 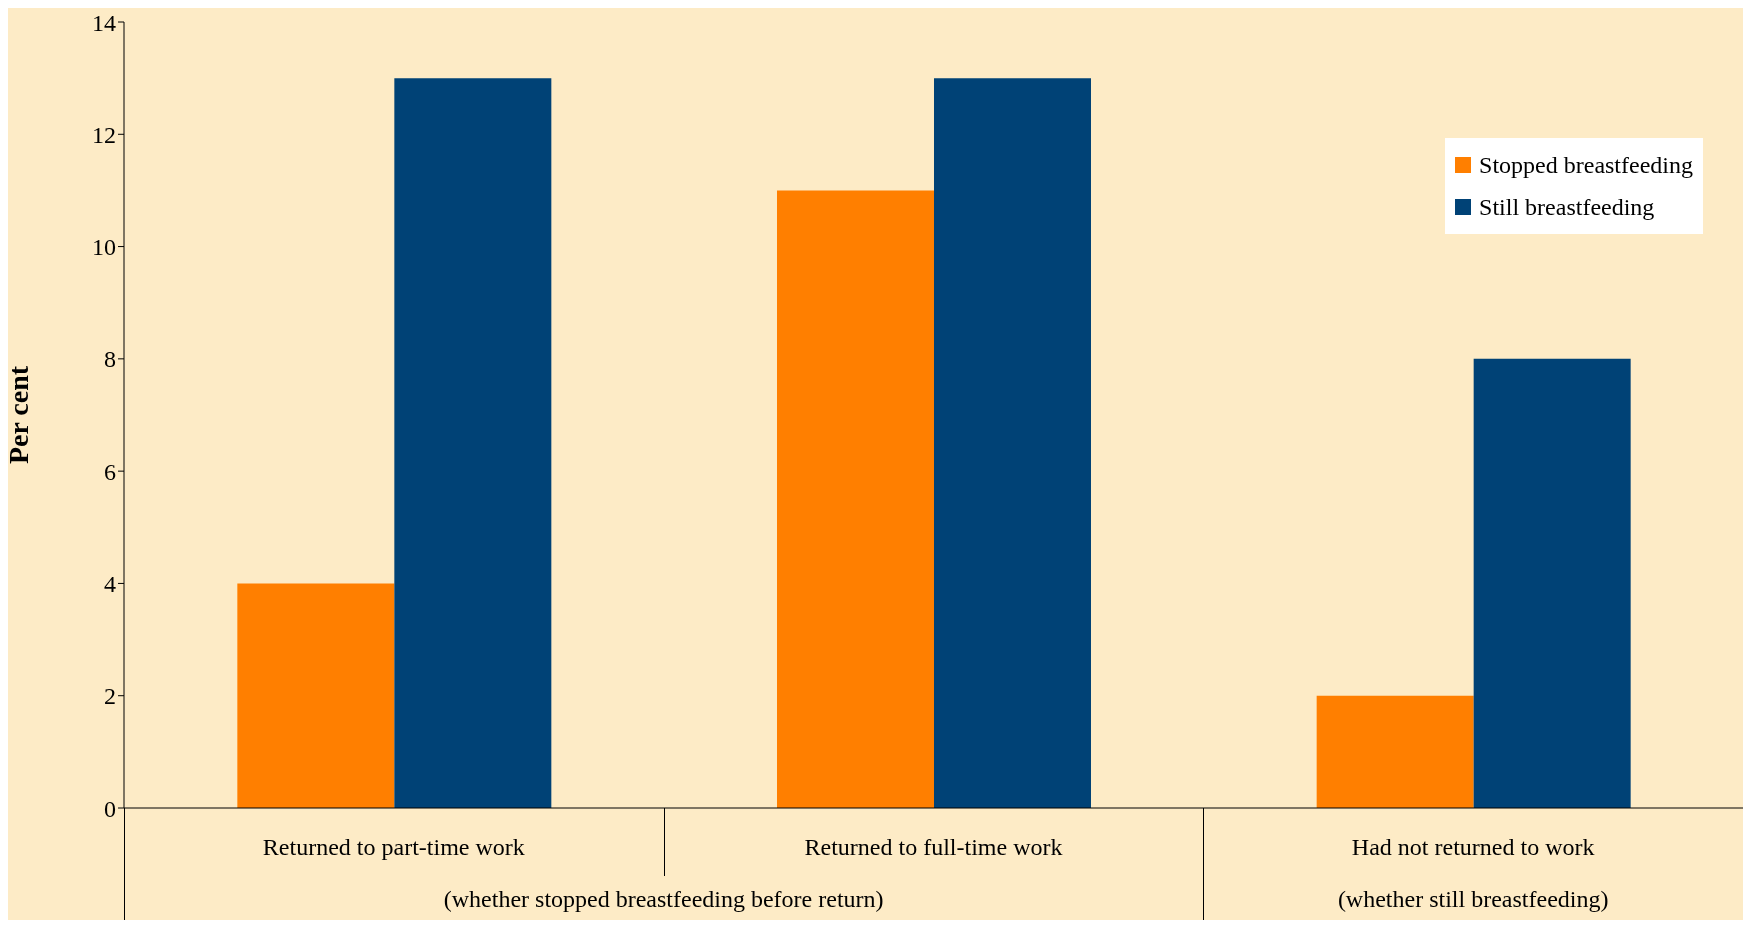 I want to click on y-tick-label: 6, so click(x=110, y=471).